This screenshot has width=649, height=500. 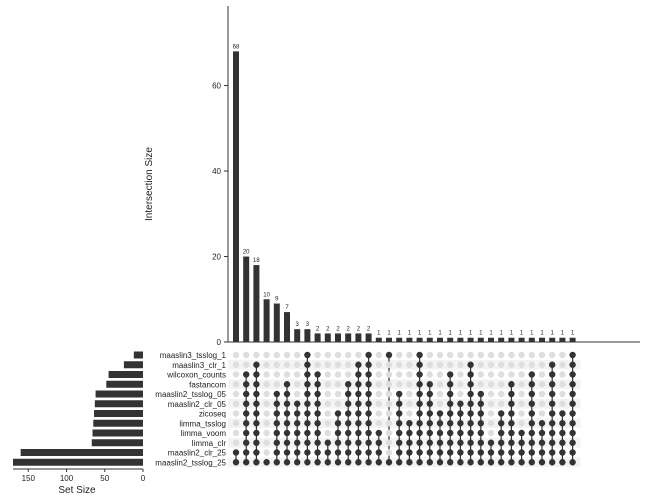 What do you see at coordinates (216, 171) in the screenshot?
I see `y-tick-label: 40` at bounding box center [216, 171].